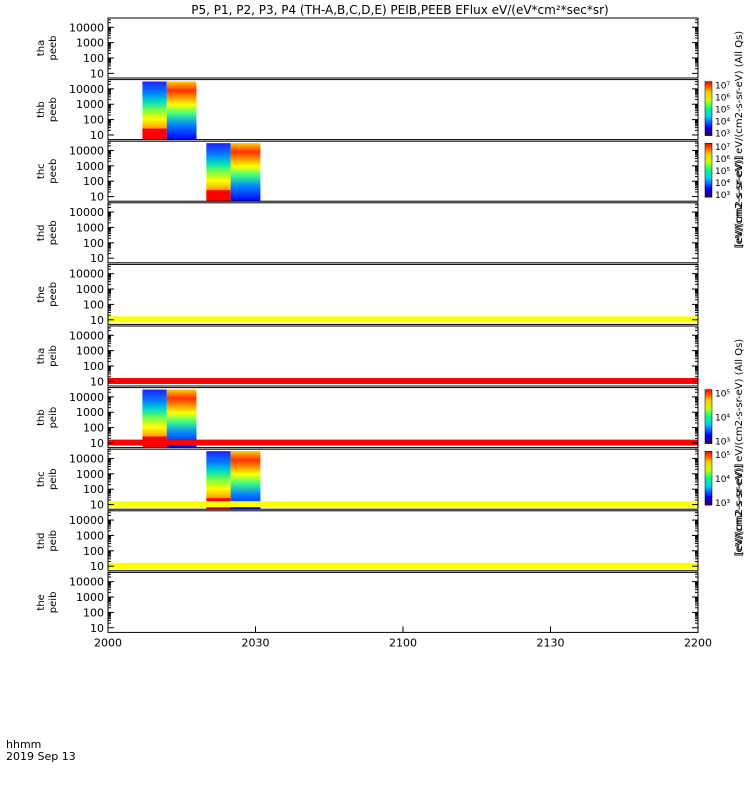 Image resolution: width=750 pixels, height=800 pixels. Describe the element at coordinates (698, 642) in the screenshot. I see `x-tick-label: 2200` at that location.